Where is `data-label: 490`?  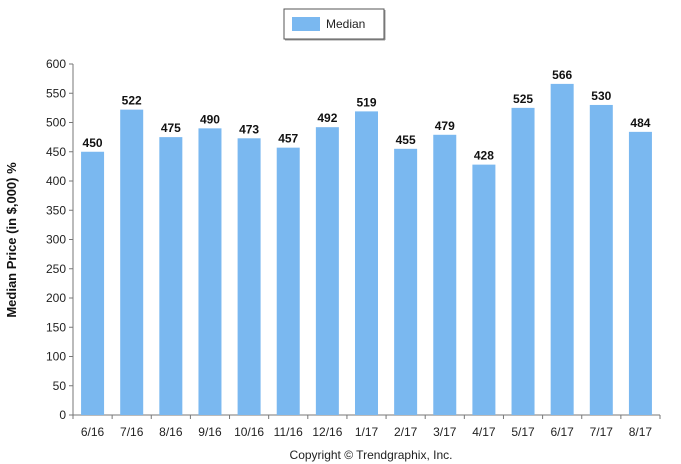 data-label: 490 is located at coordinates (210, 119).